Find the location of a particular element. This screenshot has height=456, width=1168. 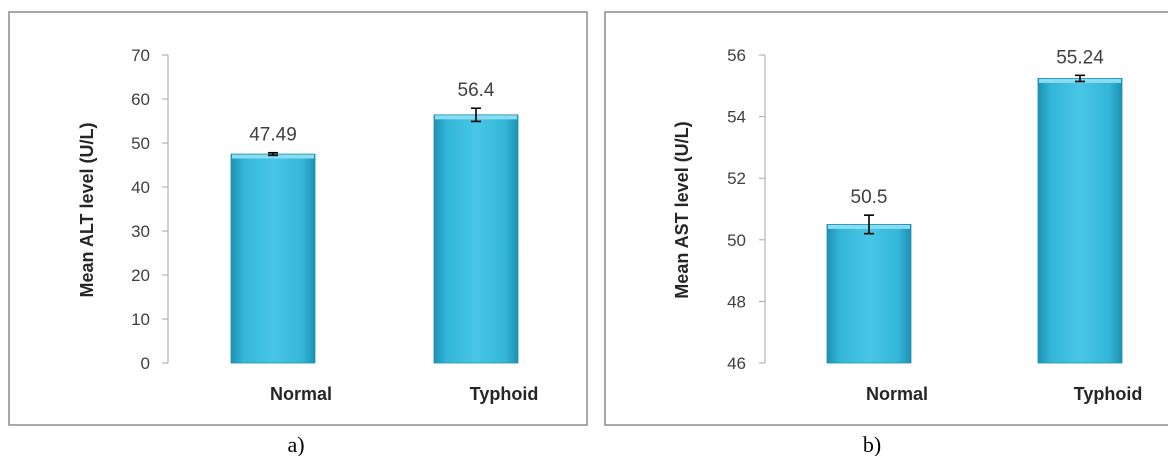

chart-a-y-tick-label: 40 is located at coordinates (140, 187).